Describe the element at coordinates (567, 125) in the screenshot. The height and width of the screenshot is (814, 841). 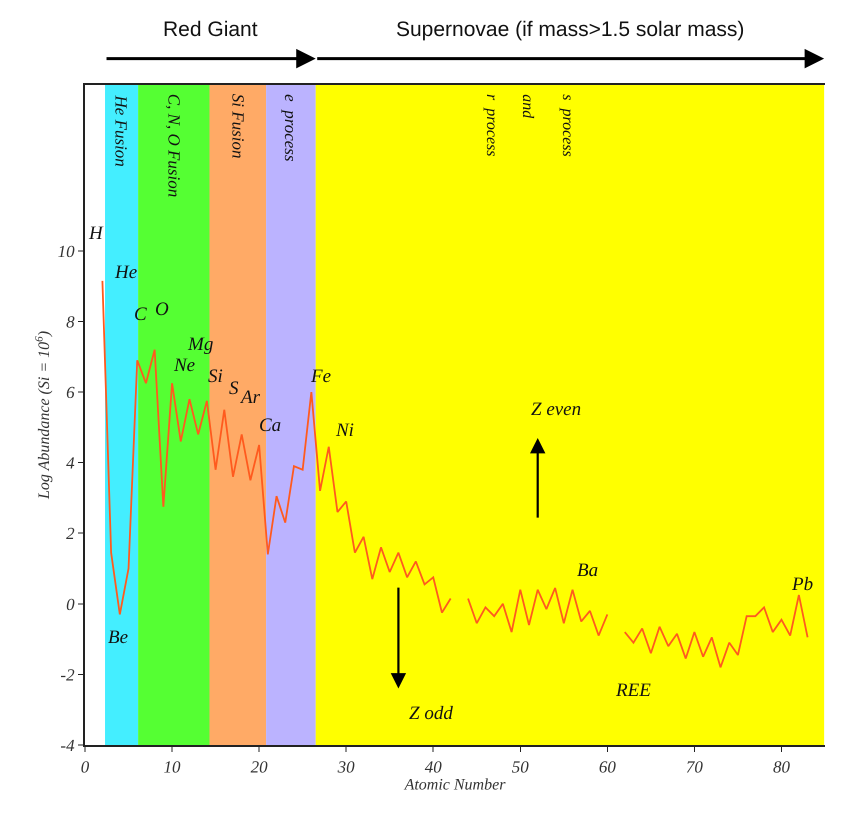
I see `annotation: s process` at that location.